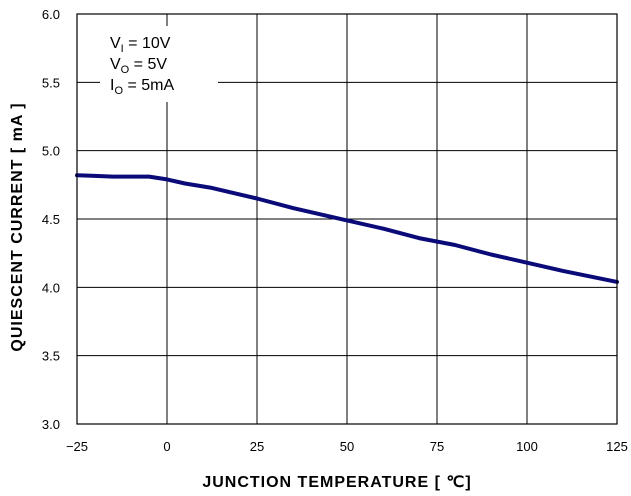 This screenshot has height=496, width=631. I want to click on y-axis-label: QUIESCENT CURRENT [ mA ], so click(17, 226).